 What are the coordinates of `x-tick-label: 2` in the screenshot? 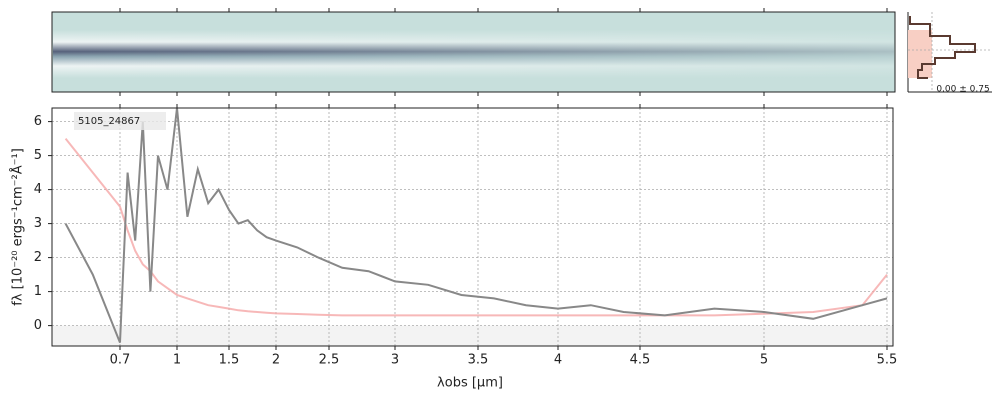 It's located at (276, 360).